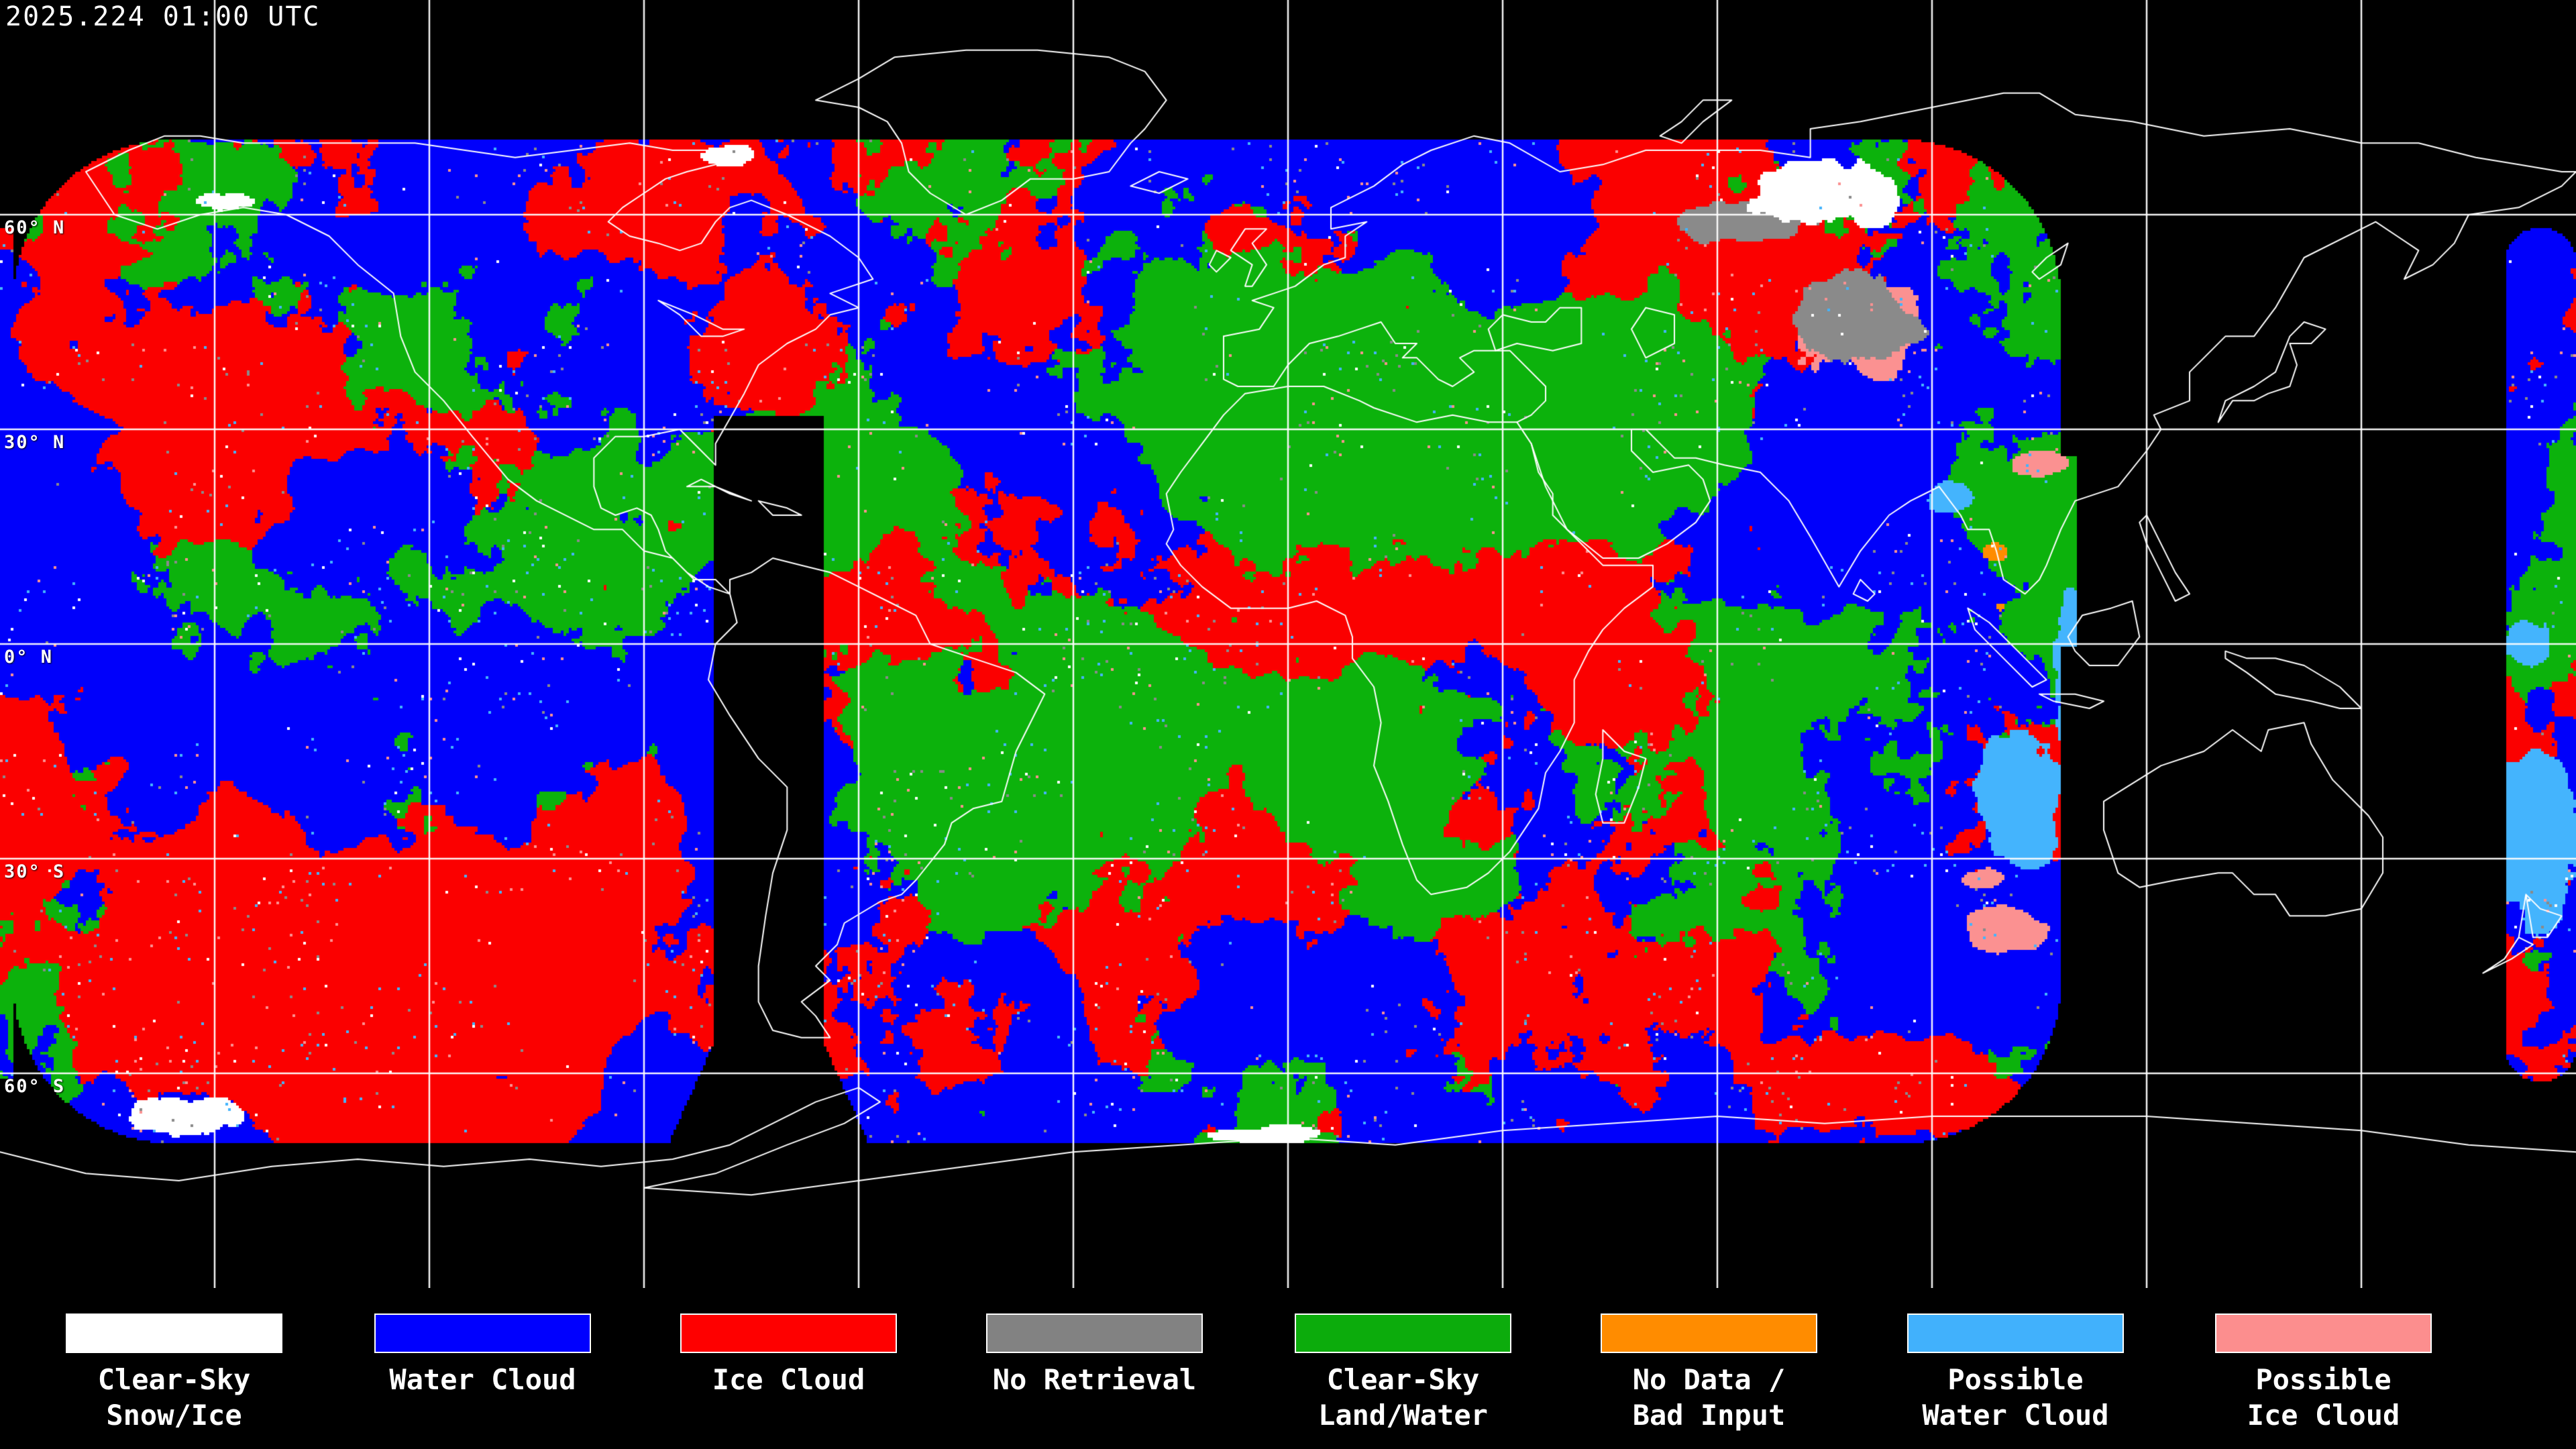  I want to click on legend-label: Clear-Sky Snow/Ice, so click(174, 1397).